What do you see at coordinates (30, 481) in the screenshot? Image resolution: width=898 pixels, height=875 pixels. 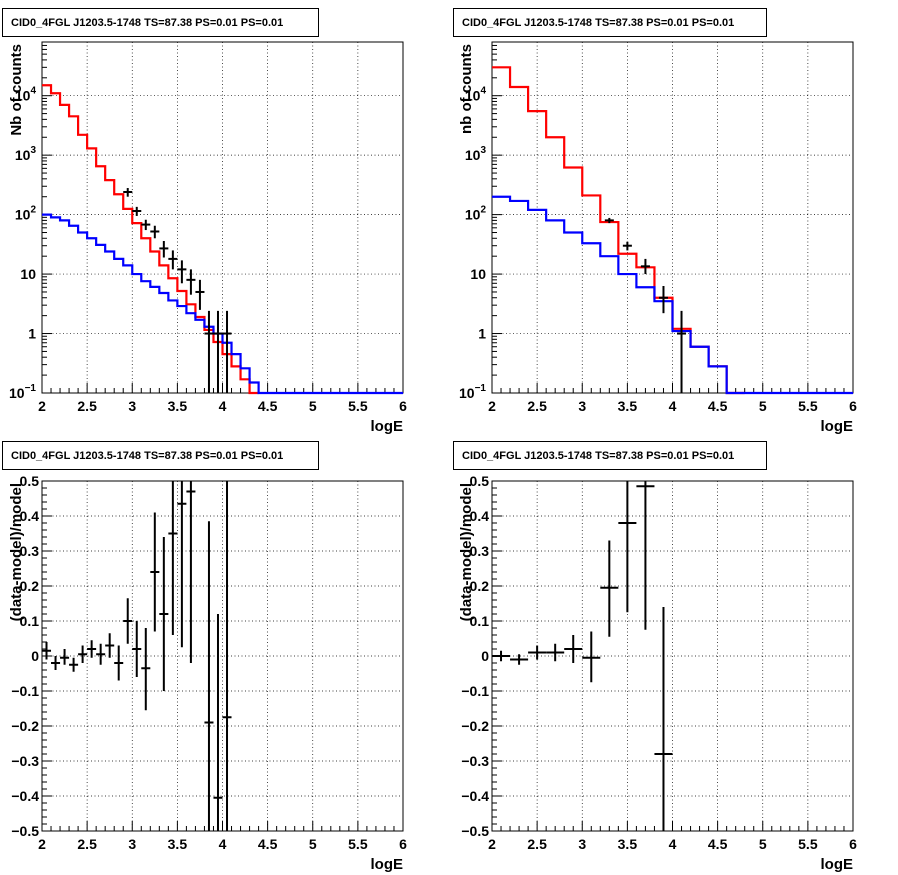 I see `y-tick-label: 0.5` at bounding box center [30, 481].